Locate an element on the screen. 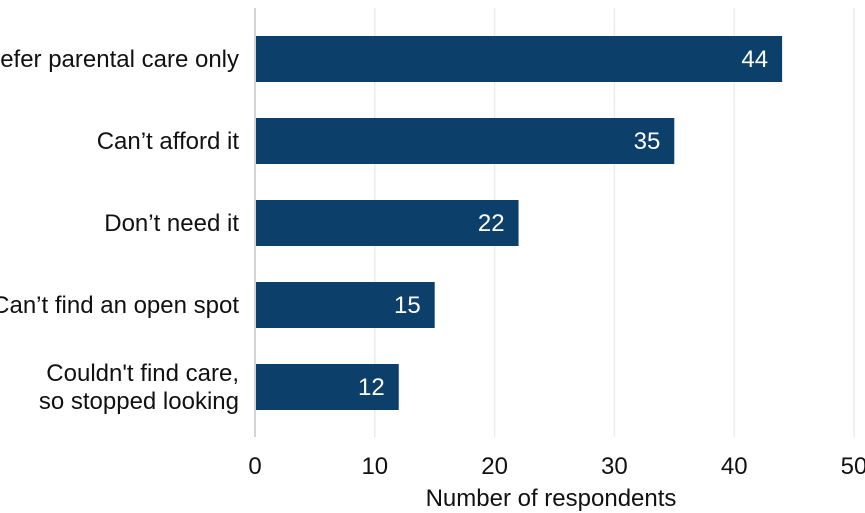  x-tick-label-30: 30 is located at coordinates (614, 466).